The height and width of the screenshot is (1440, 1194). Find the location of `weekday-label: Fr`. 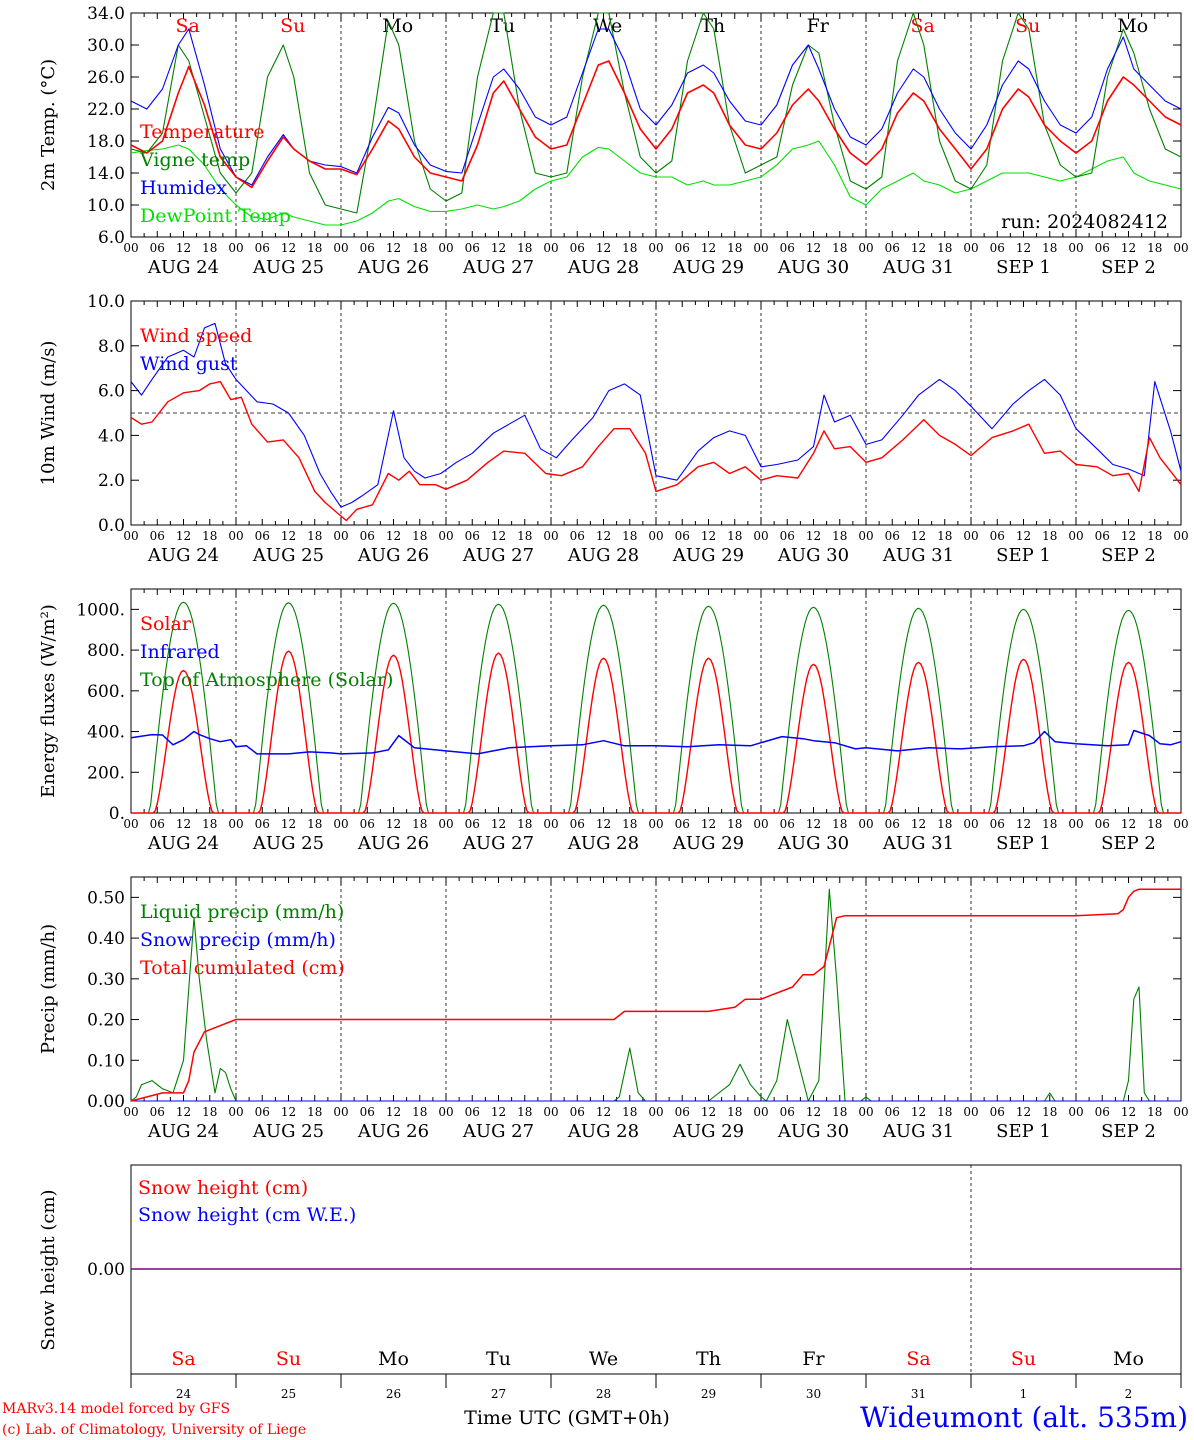

weekday-label: Fr is located at coordinates (813, 1359).